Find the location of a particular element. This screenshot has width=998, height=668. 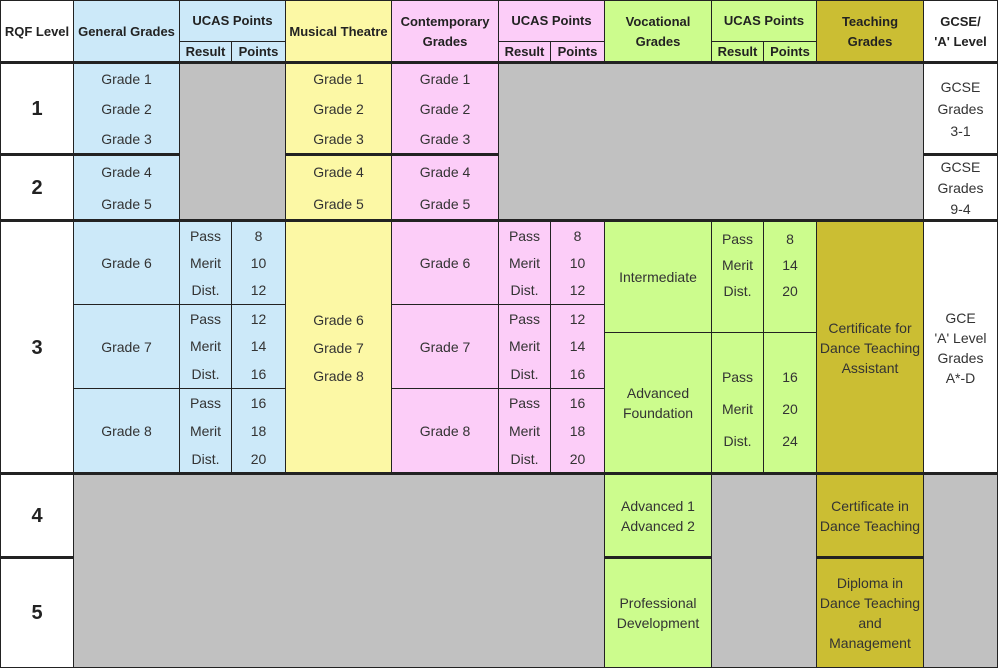

grade-label: Advanced 1 is located at coordinates (658, 506).